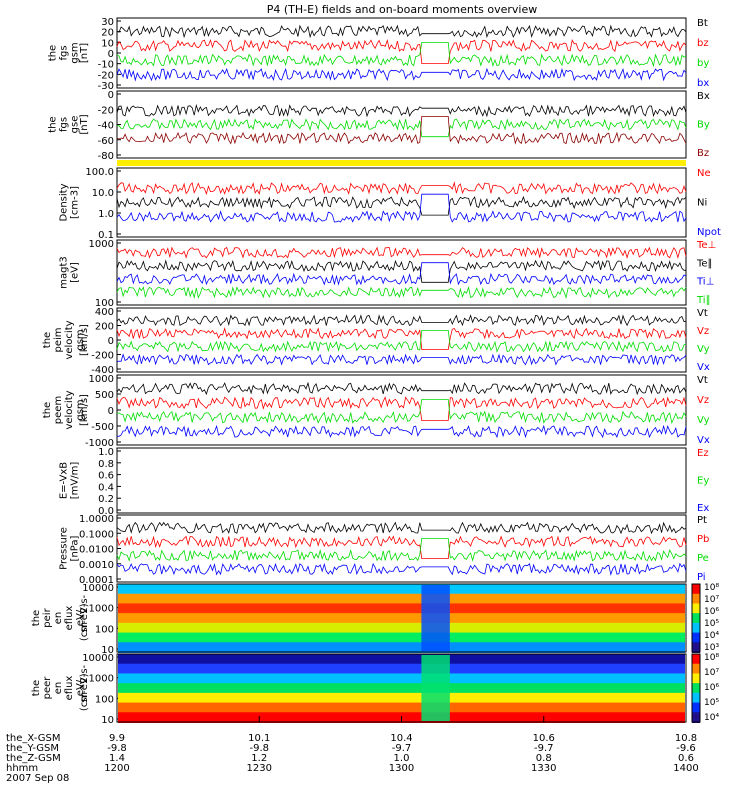  Describe the element at coordinates (96, 580) in the screenshot. I see `ytick-label: 0.0001` at that location.